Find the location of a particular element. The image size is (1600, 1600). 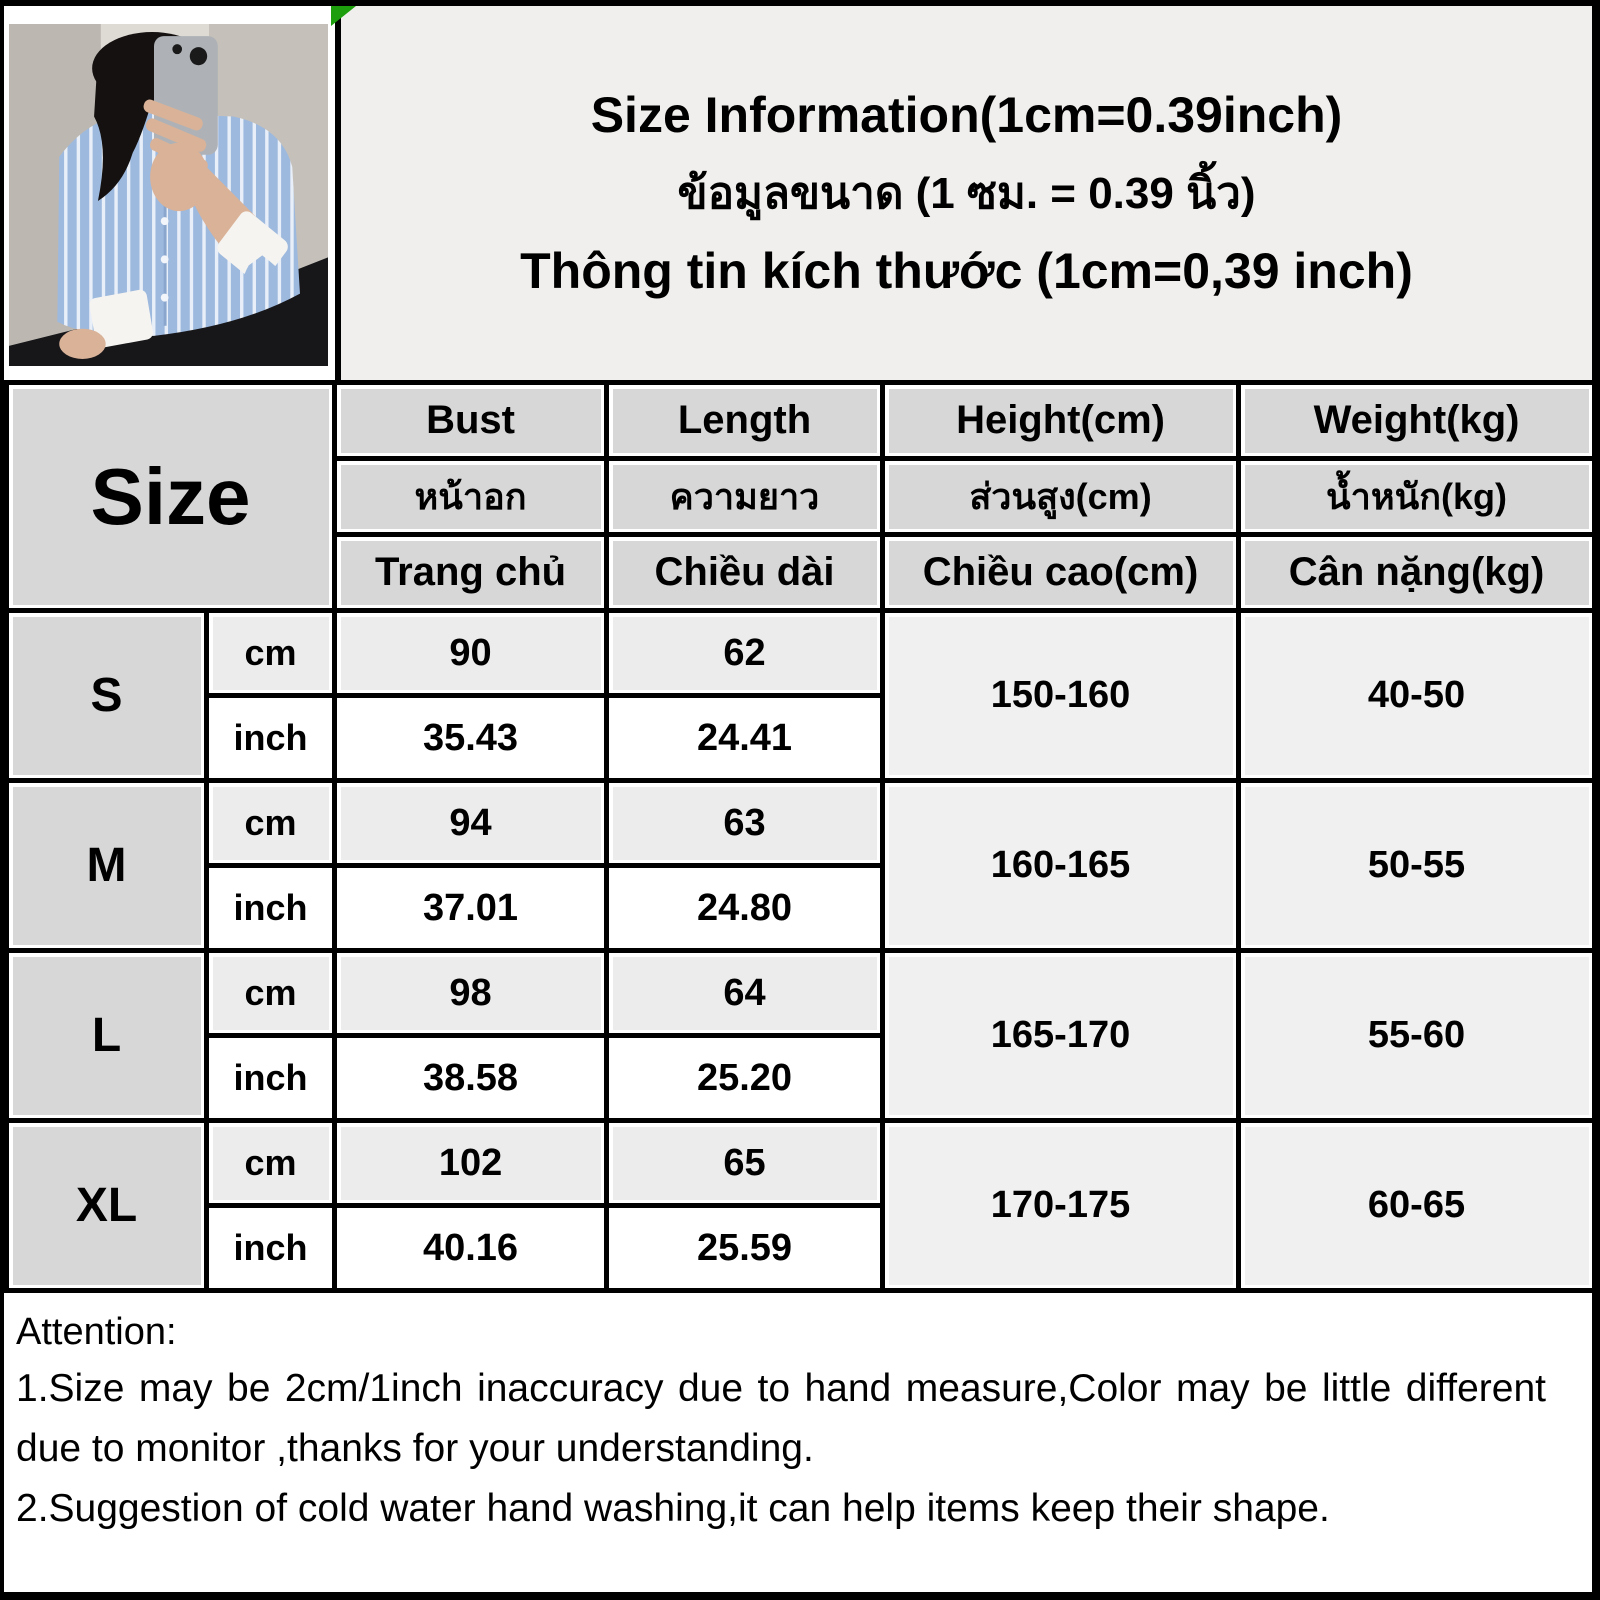

cell-m-length-inch: 24.80 is located at coordinates (745, 908).